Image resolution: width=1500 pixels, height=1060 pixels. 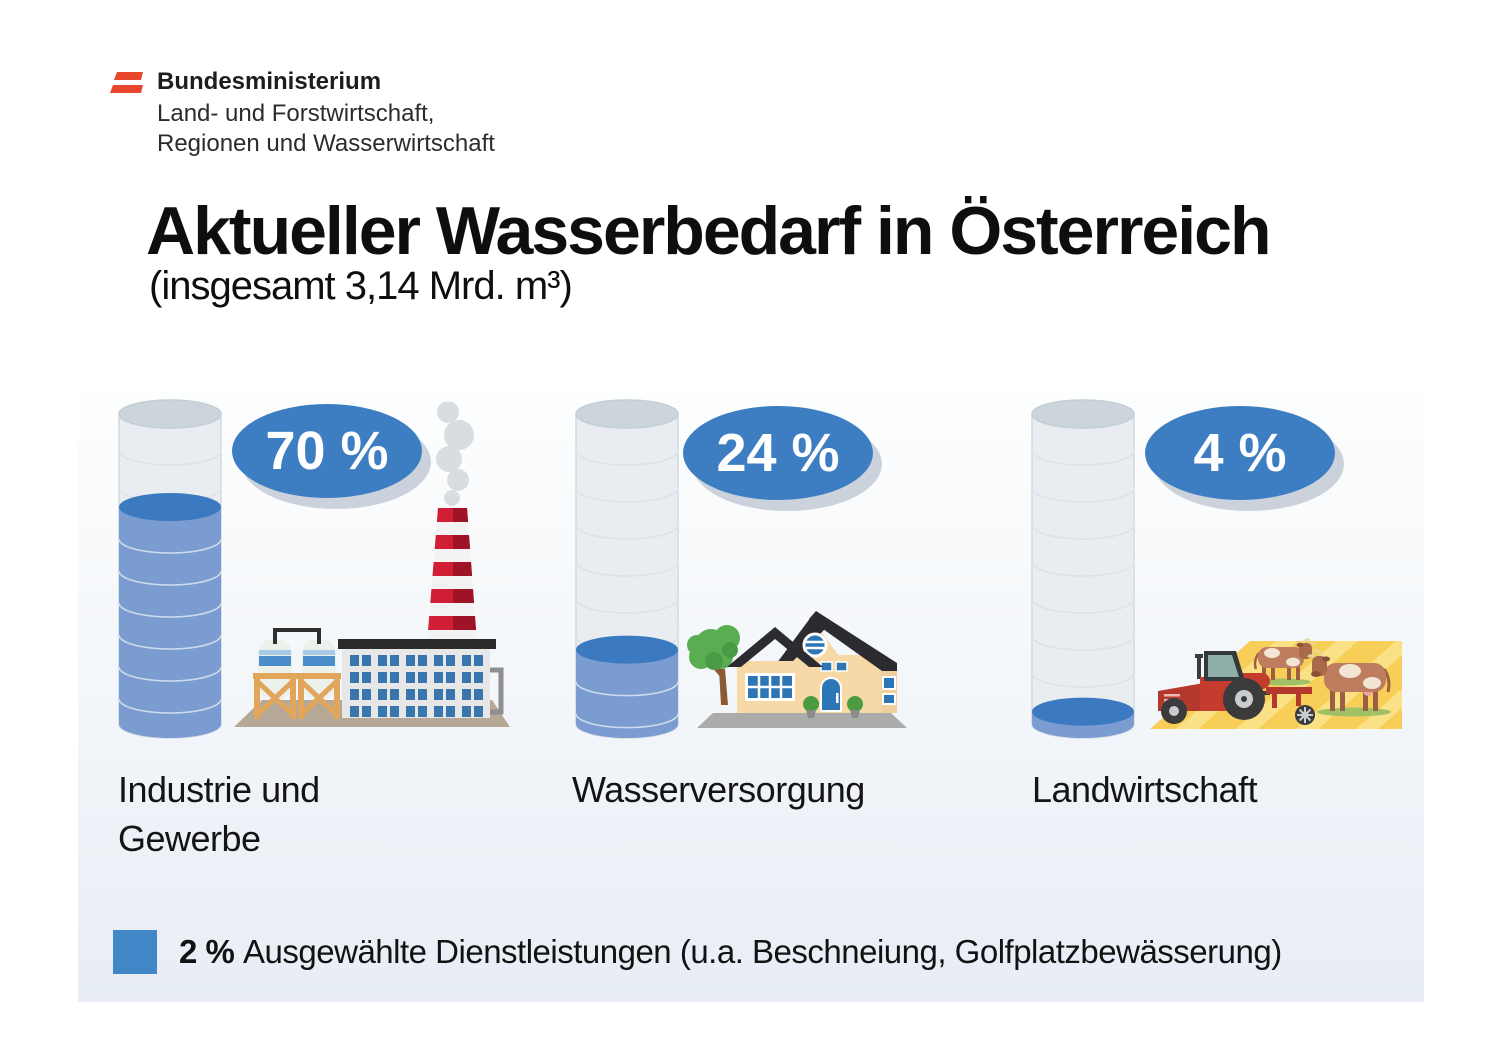 I want to click on percent-value-industry: 70 %, so click(x=327, y=451).